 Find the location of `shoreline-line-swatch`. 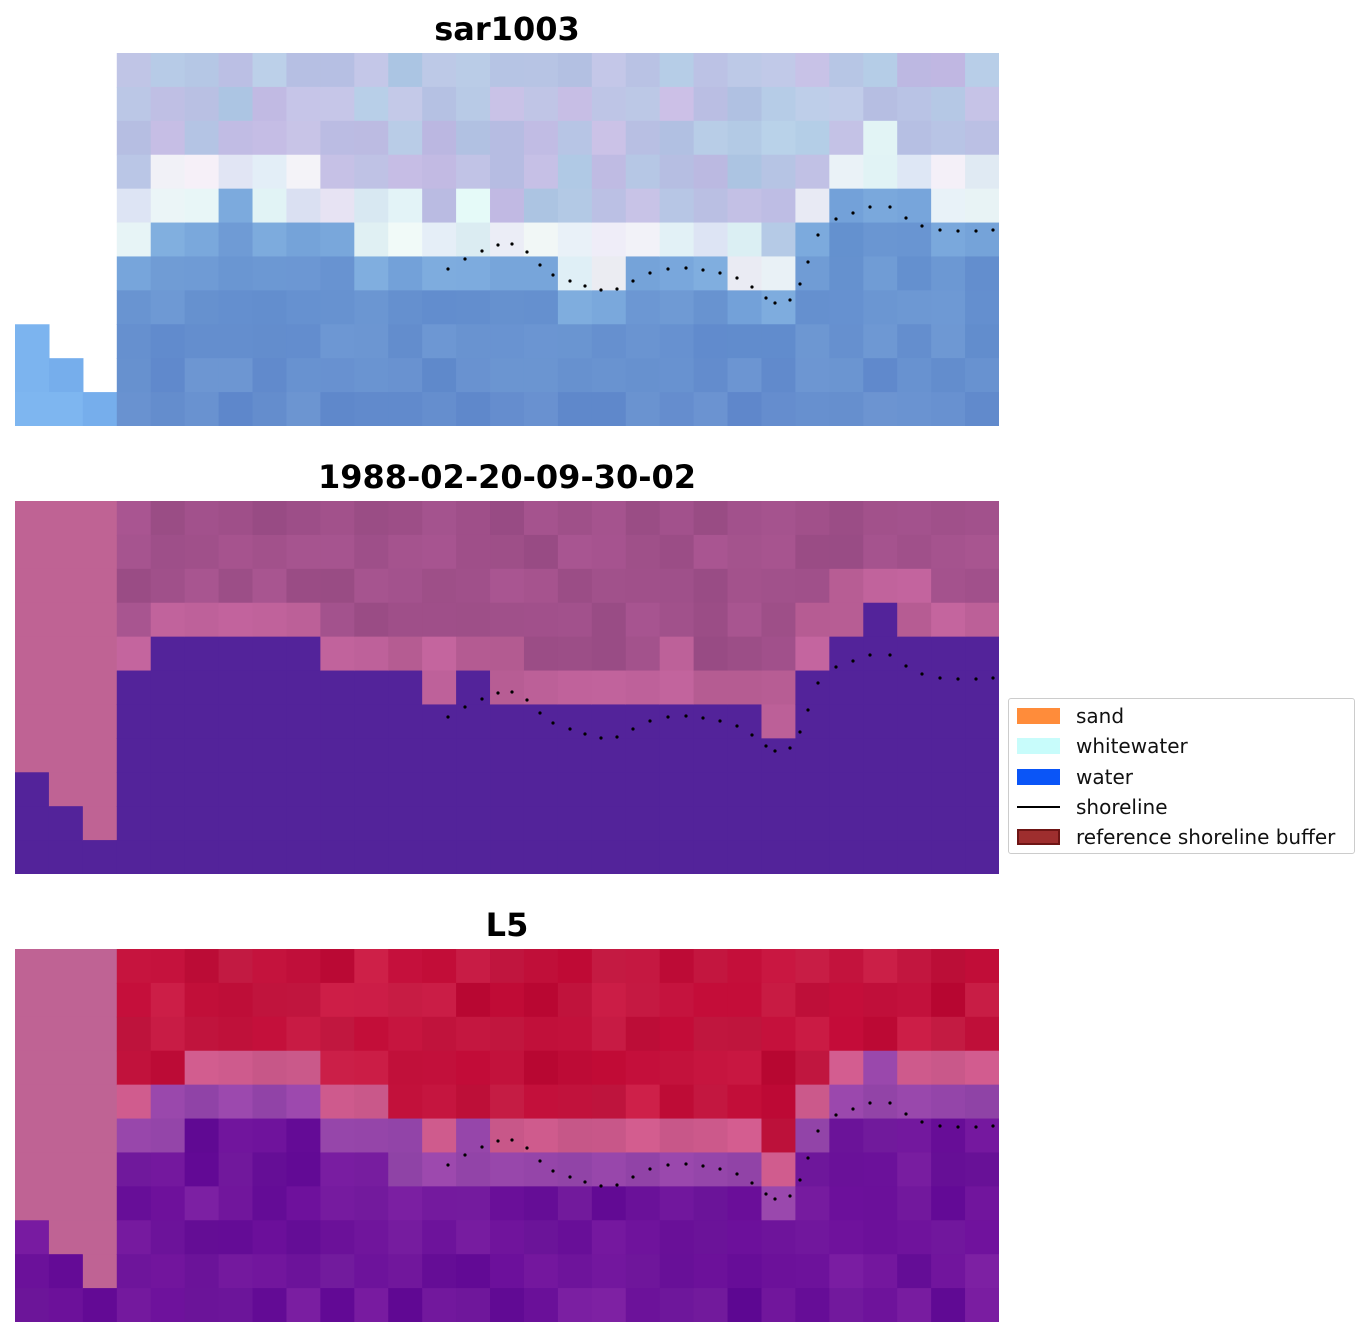

shoreline-line-swatch is located at coordinates (1038, 807).